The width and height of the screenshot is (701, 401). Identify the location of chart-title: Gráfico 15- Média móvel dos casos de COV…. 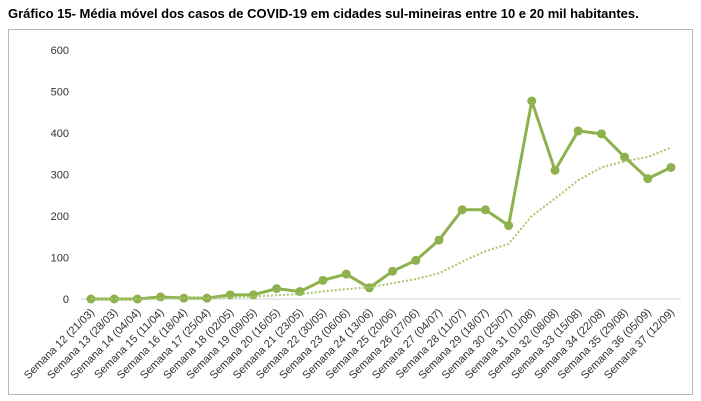
(323, 13).